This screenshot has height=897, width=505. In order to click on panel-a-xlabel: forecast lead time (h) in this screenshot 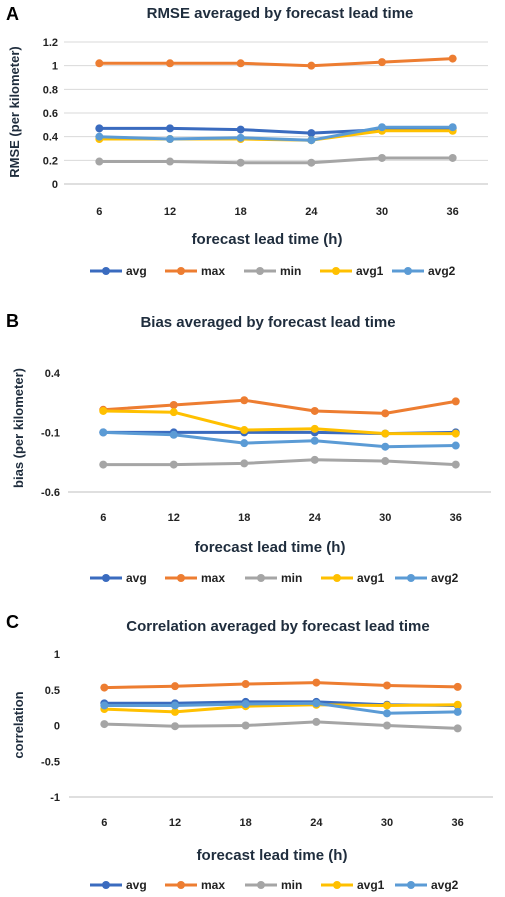, I will do `click(267, 239)`.